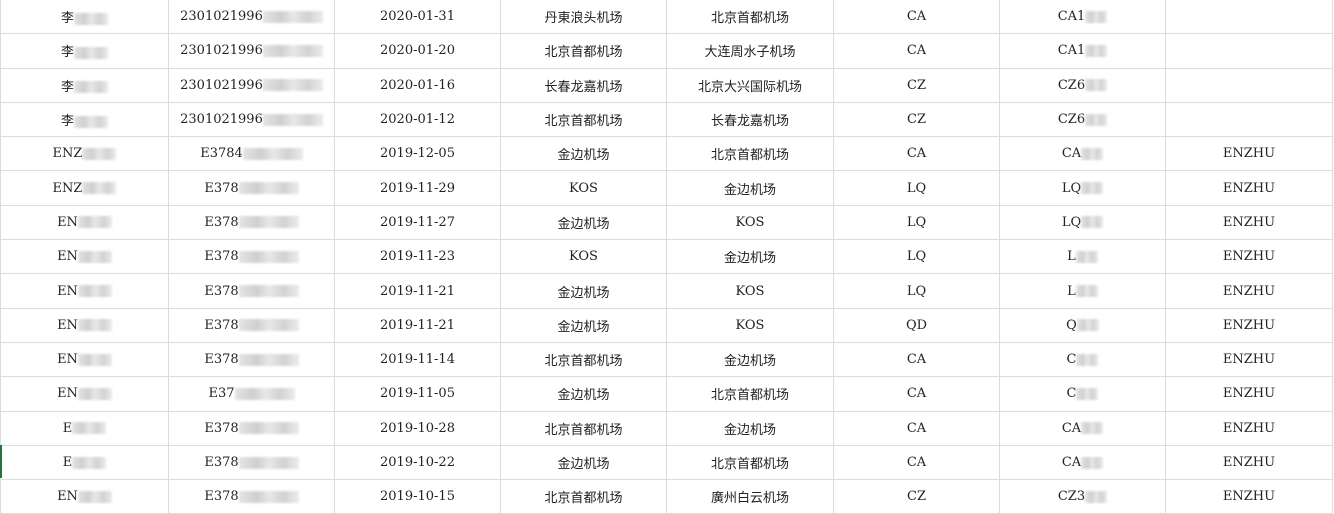 Image resolution: width=1334 pixels, height=514 pixels. Describe the element at coordinates (417, 394) in the screenshot. I see `cell-date: 2019-11-05` at that location.